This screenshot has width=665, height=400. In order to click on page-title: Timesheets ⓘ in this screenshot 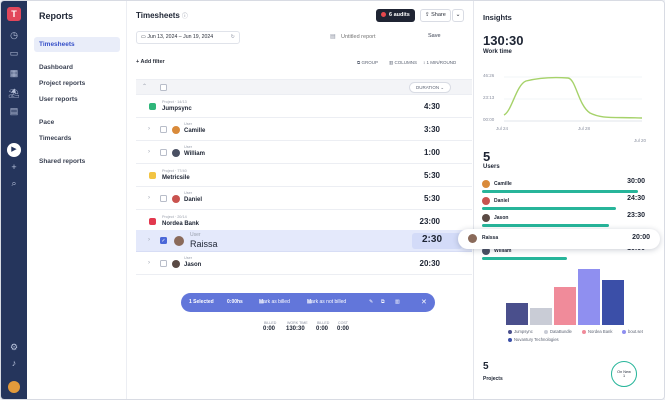, I will do `click(162, 15)`.